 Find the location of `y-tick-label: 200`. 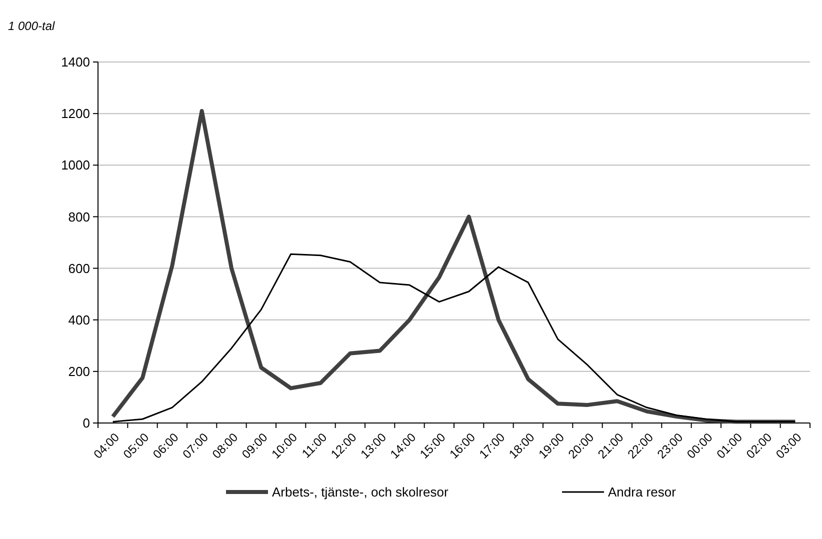

y-tick-label: 200 is located at coordinates (79, 371).